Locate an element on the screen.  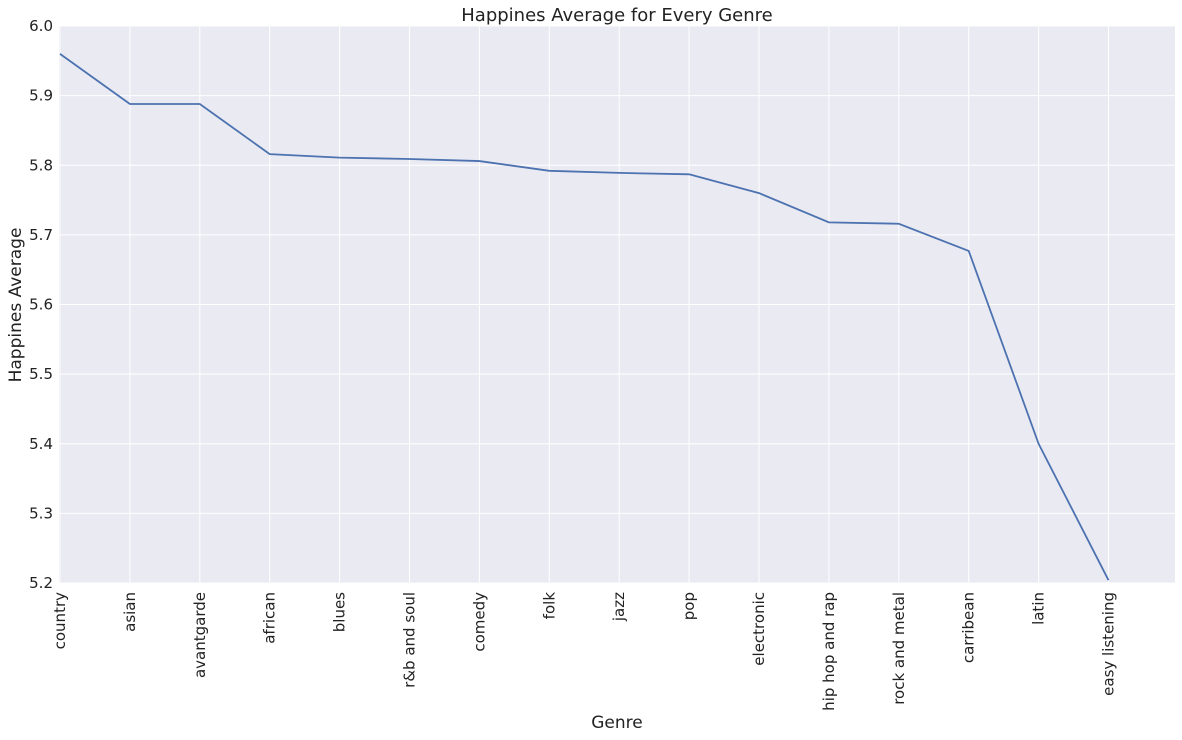
x-tick-label: avantgarde is located at coordinates (200, 635).